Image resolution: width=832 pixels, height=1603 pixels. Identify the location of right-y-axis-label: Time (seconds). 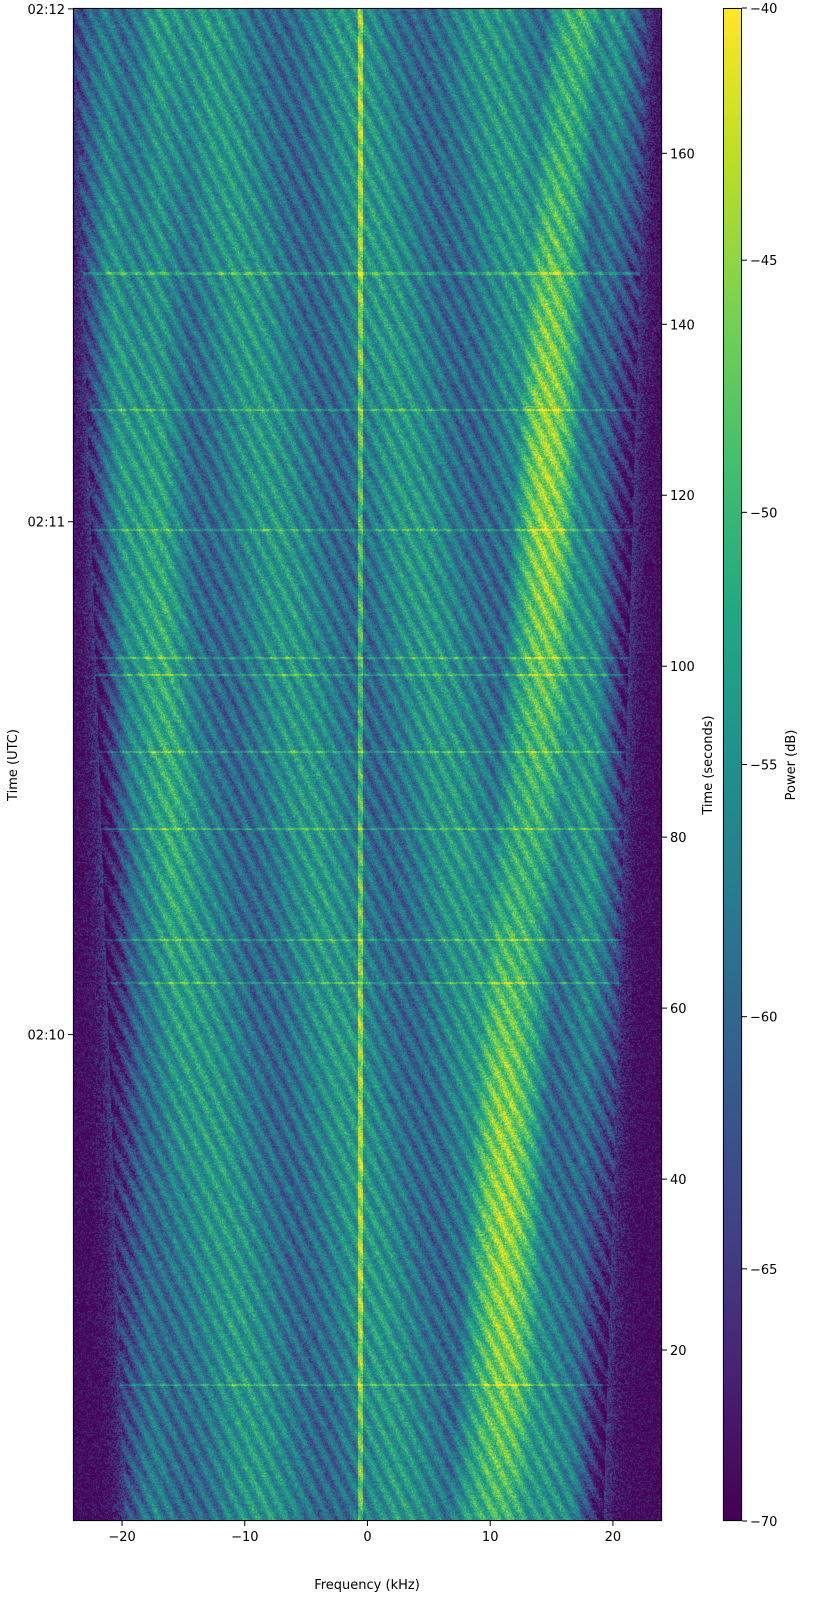
(708, 765).